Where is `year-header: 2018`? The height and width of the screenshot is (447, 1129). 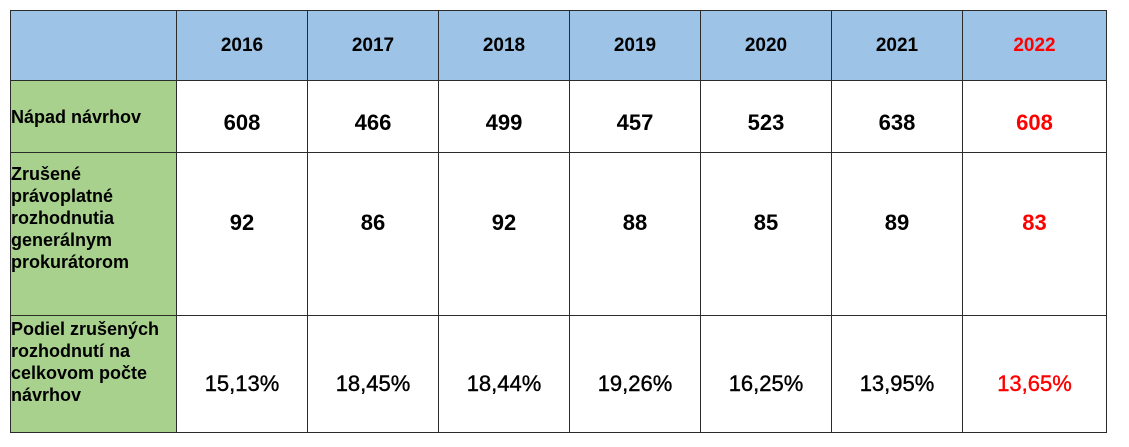 year-header: 2018 is located at coordinates (504, 45).